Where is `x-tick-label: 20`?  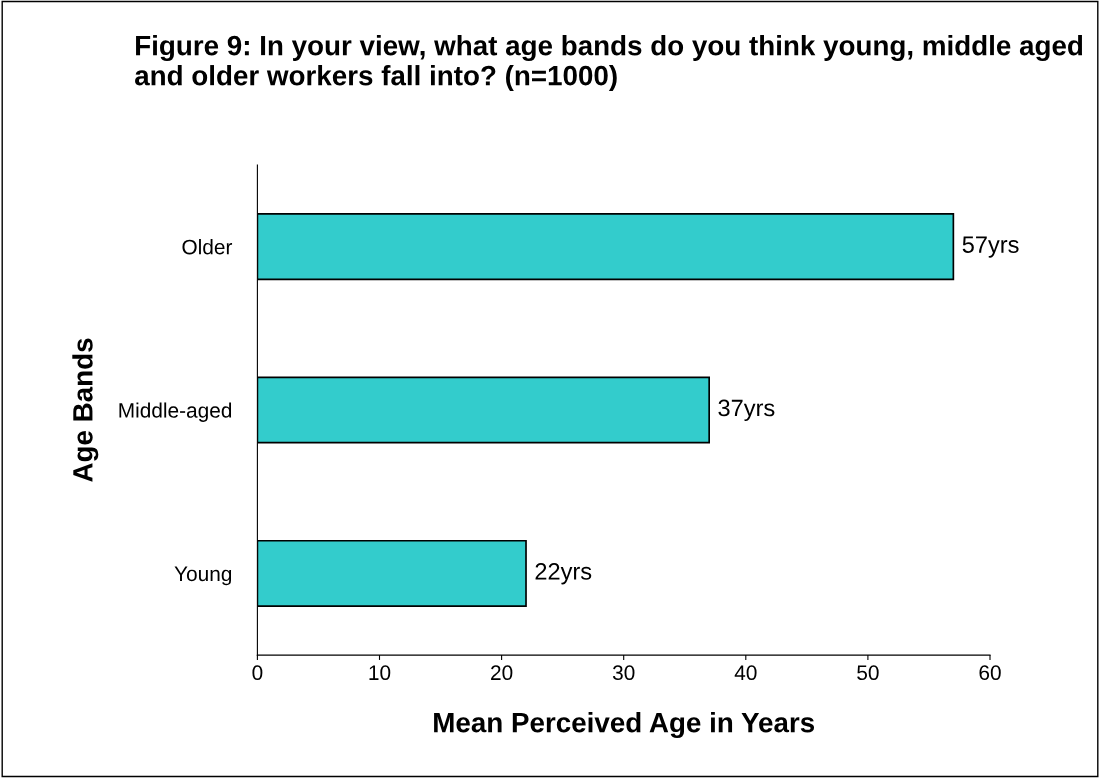
x-tick-label: 20 is located at coordinates (502, 673).